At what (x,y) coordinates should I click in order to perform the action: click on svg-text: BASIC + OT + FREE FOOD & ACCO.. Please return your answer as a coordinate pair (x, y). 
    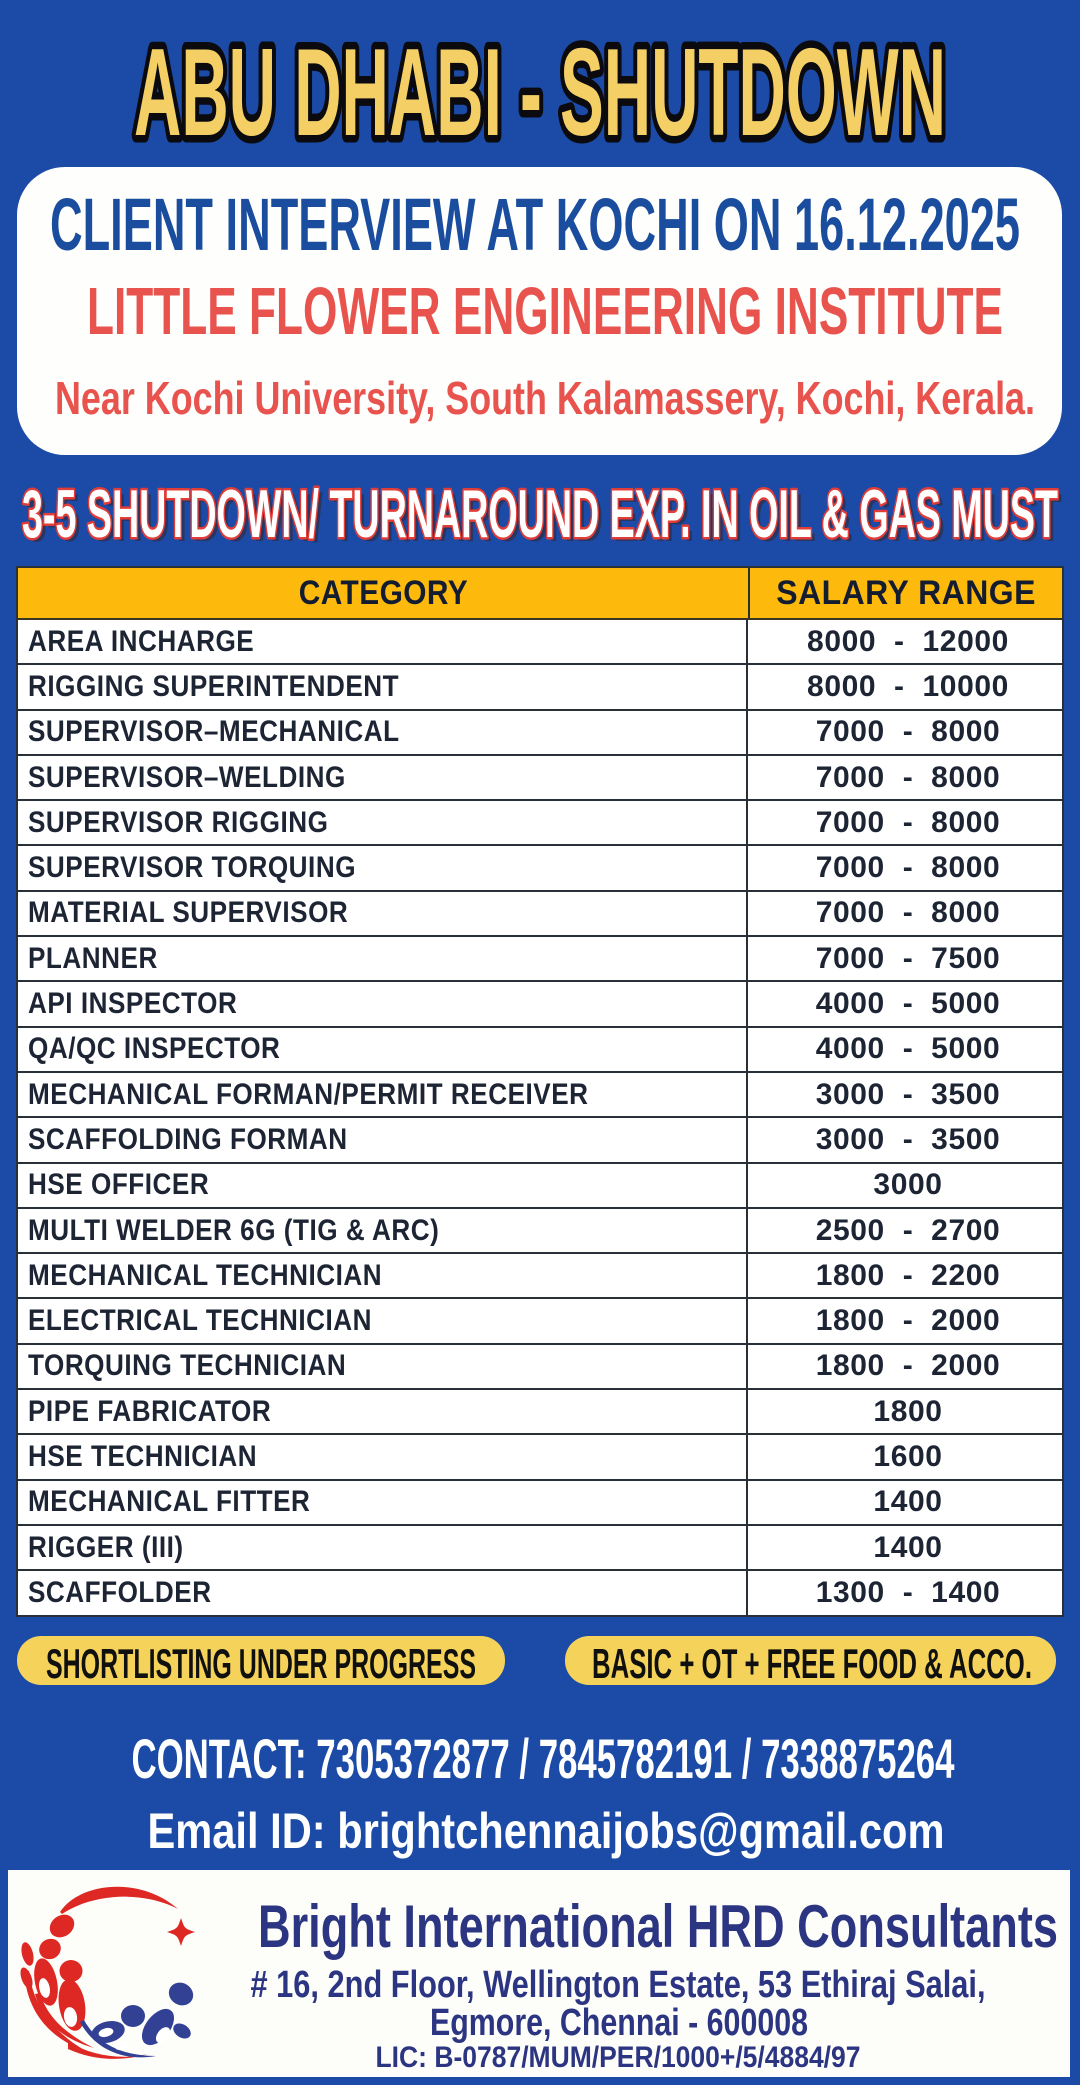
    Looking at the image, I should click on (812, 1662).